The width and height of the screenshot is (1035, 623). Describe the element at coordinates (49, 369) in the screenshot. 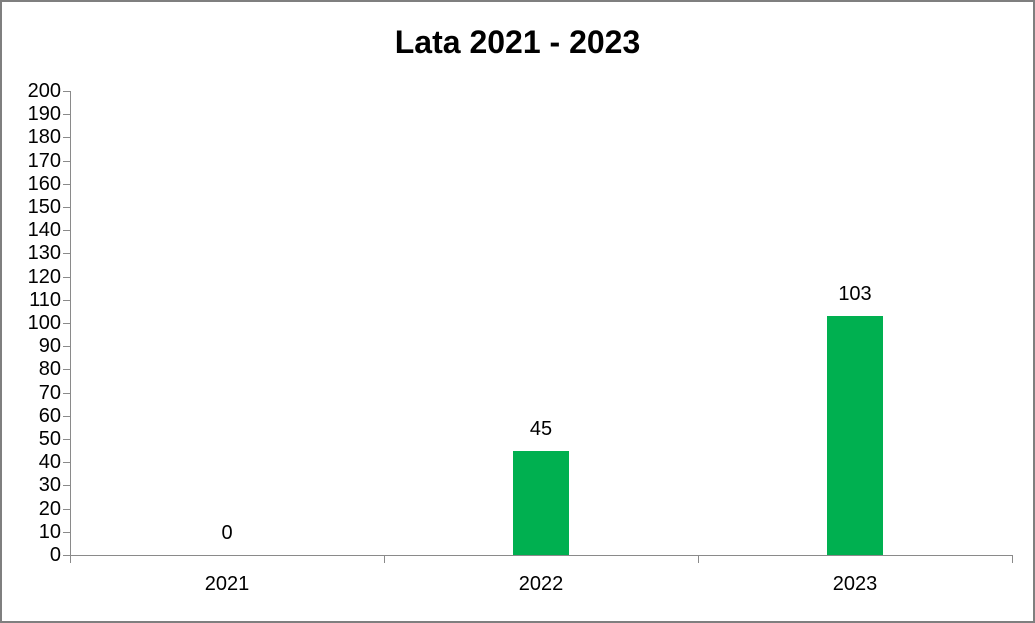

I see `y-axis-tick-label: 80` at that location.